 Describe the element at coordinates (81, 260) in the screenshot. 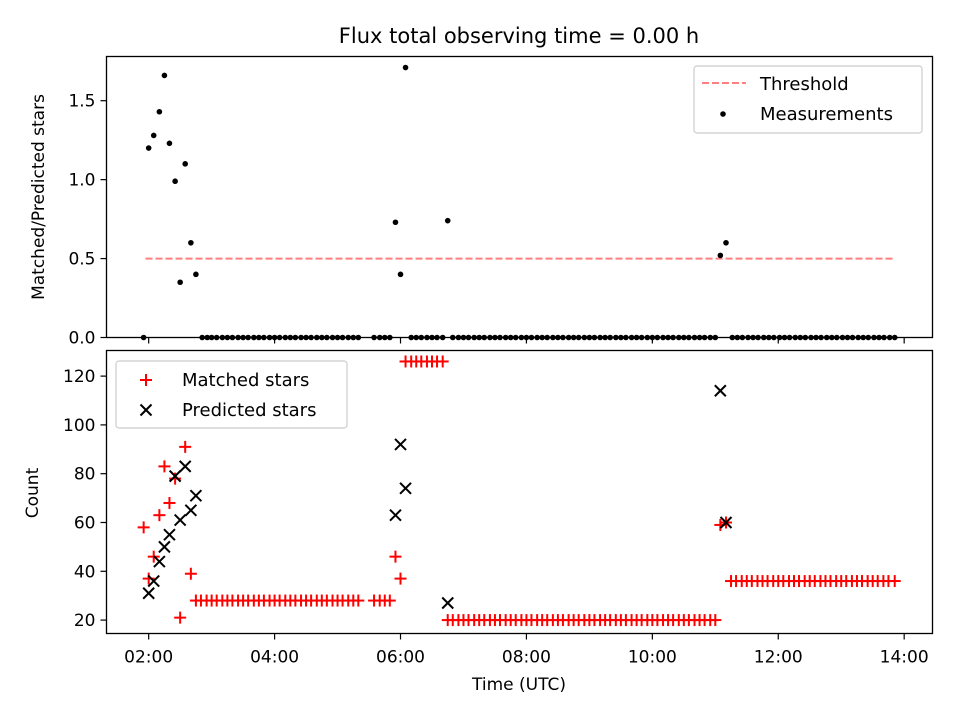

I see `top-y-tick-label: 0.5` at that location.